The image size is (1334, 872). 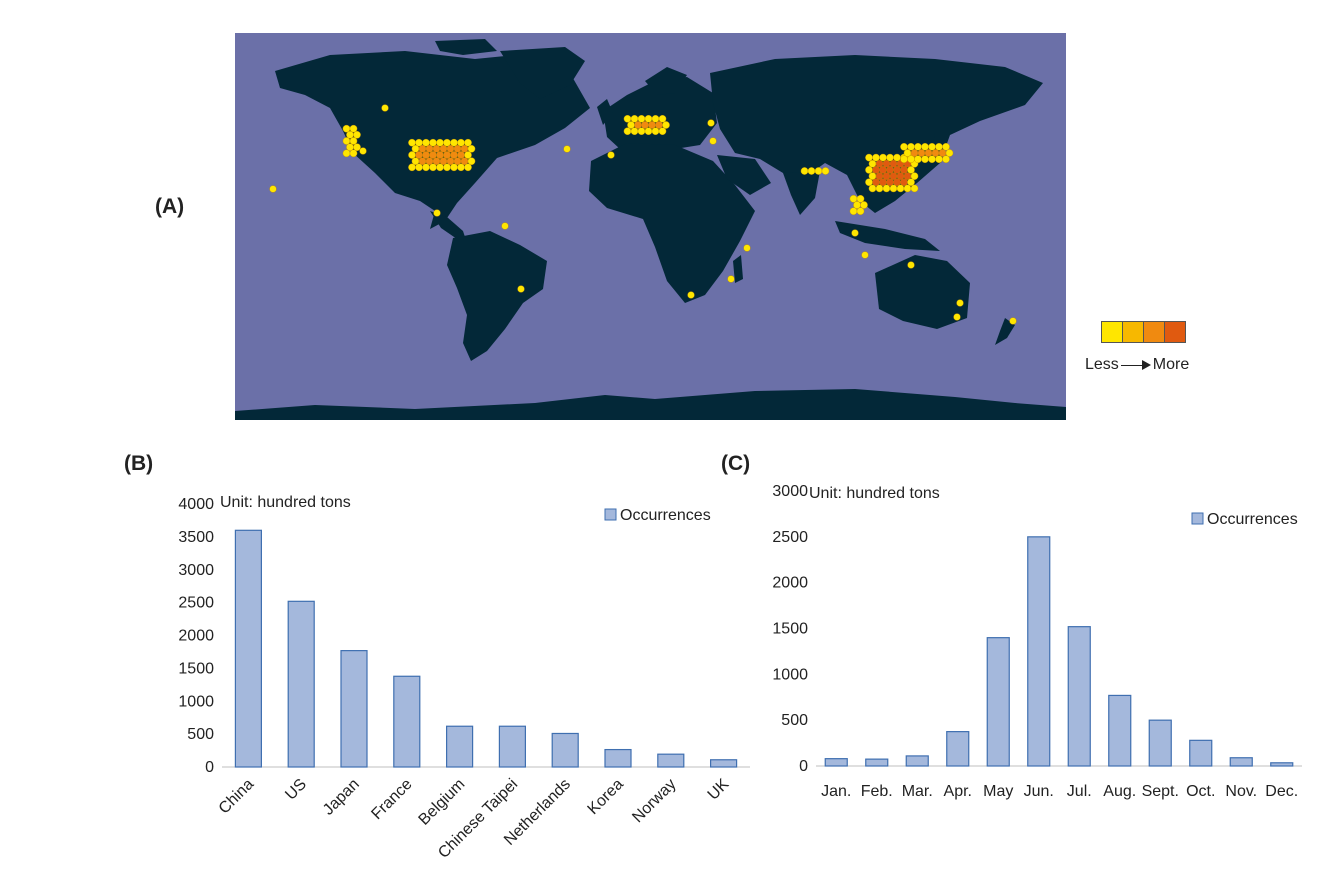 What do you see at coordinates (790, 583) in the screenshot?
I see `y-tick-label: 2000` at bounding box center [790, 583].